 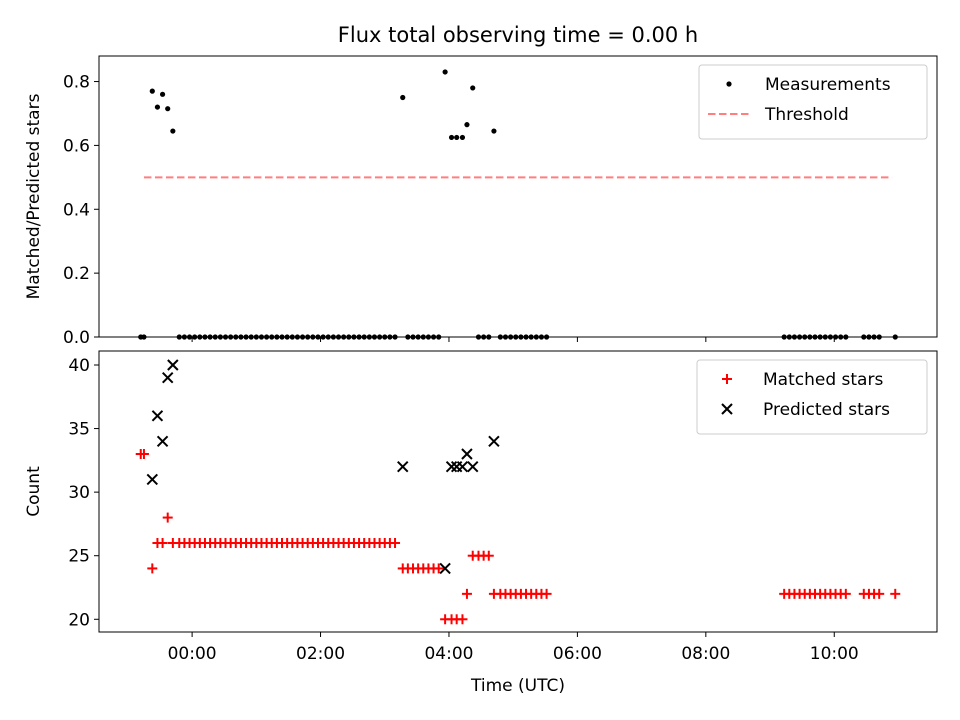 I want to click on x-tick-label: 04:00, so click(x=448, y=654).